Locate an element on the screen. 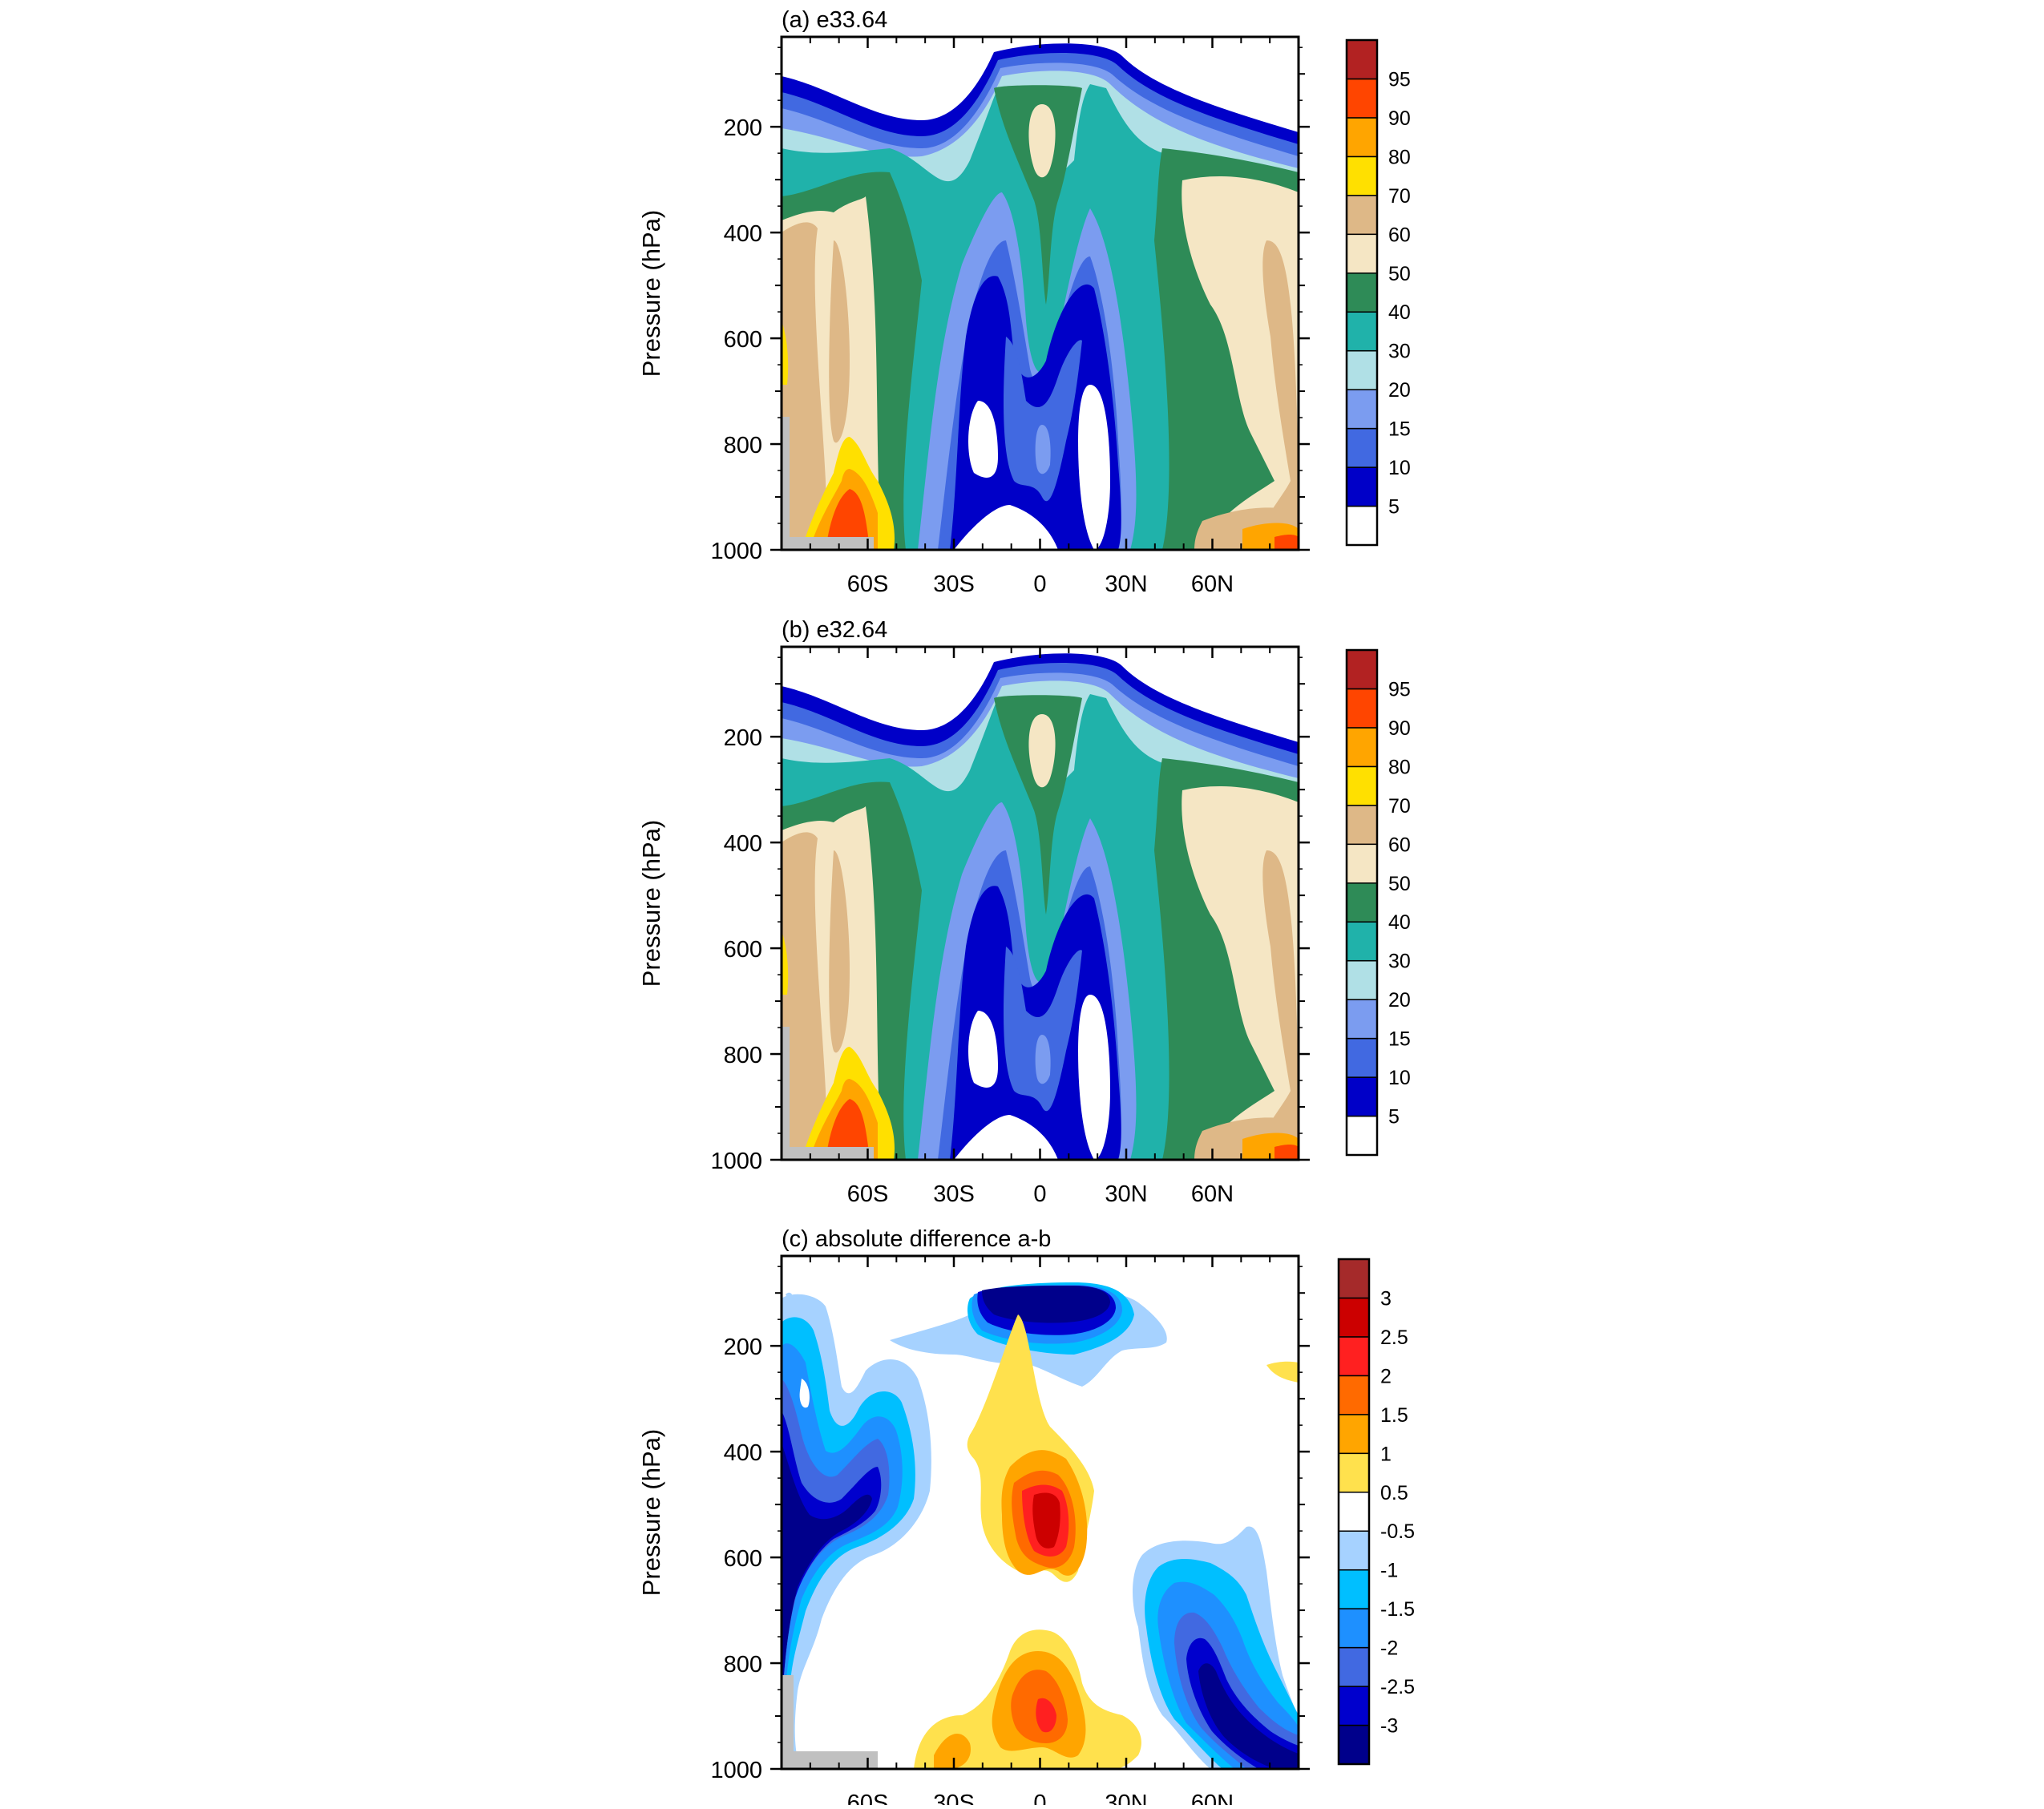 This screenshot has height=1809, width=2044. colorbar-label: -2.5 is located at coordinates (1397, 1687).